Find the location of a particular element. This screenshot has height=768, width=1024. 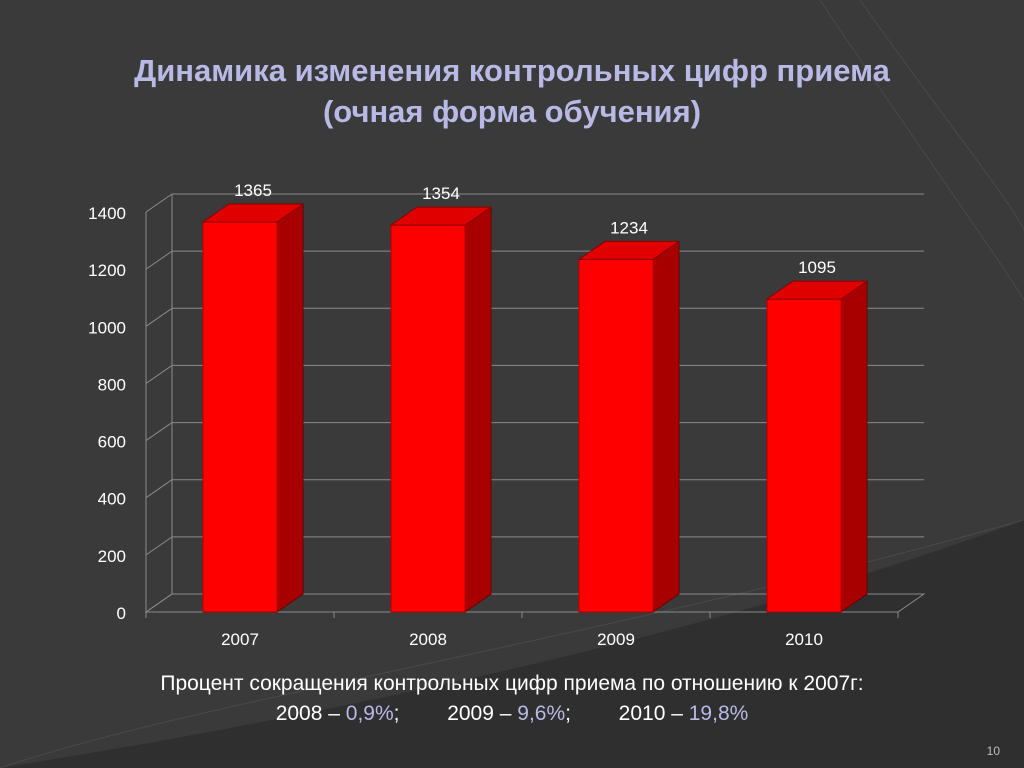

y-tick-label: 1000 is located at coordinates (107, 327).